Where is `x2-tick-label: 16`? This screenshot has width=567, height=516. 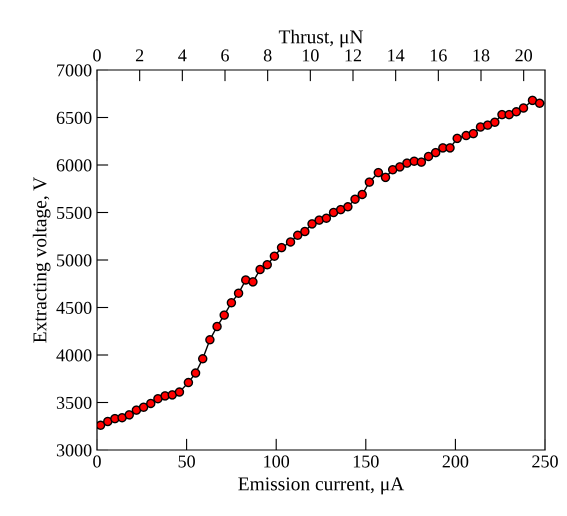
x2-tick-label: 16 is located at coordinates (438, 55).